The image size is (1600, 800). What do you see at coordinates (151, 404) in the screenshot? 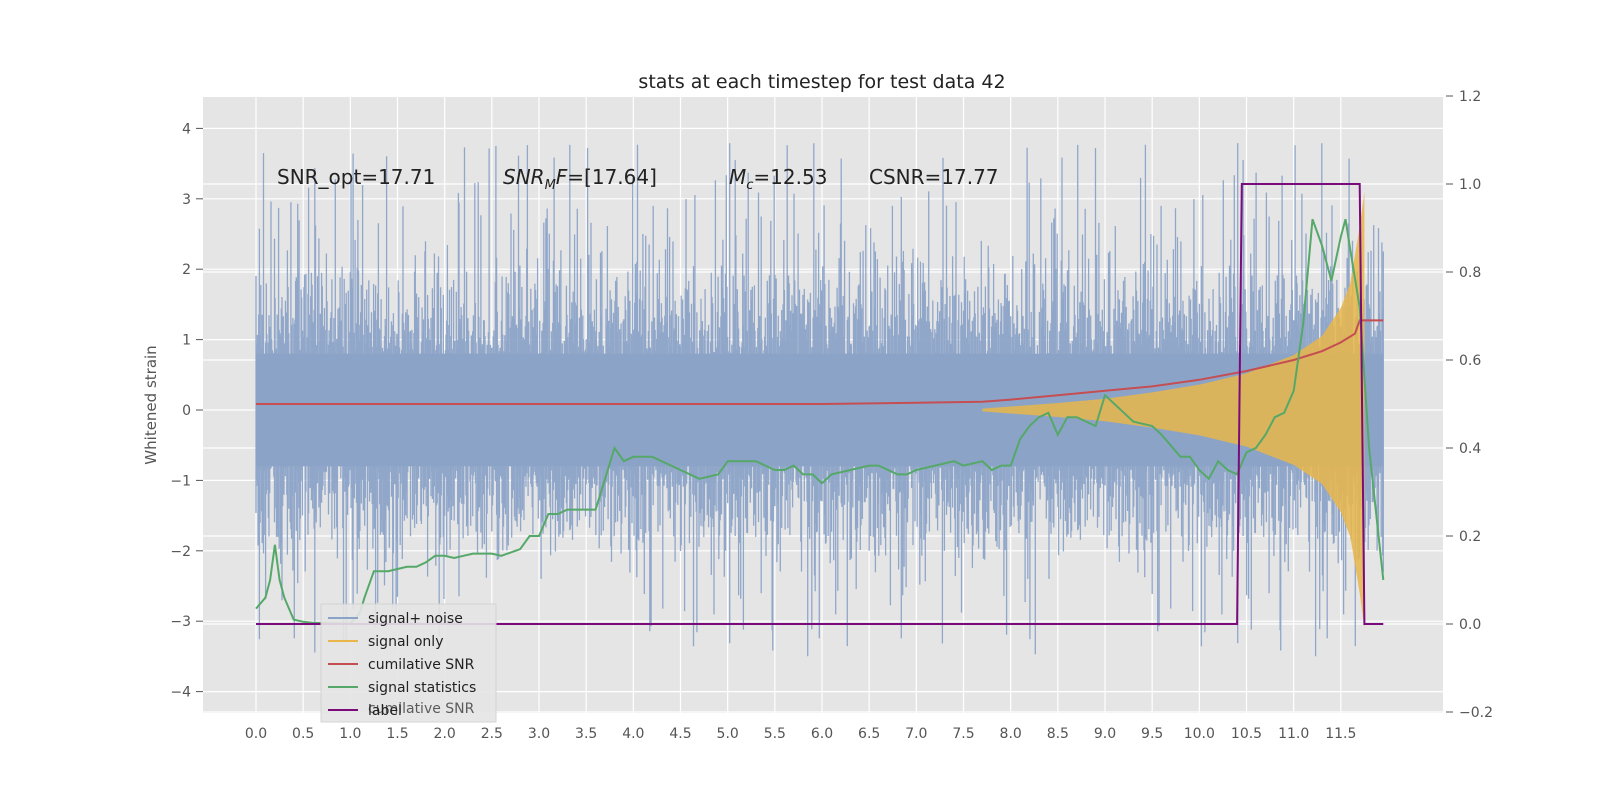
I see `y-axis-label: Whitened strain` at bounding box center [151, 404].